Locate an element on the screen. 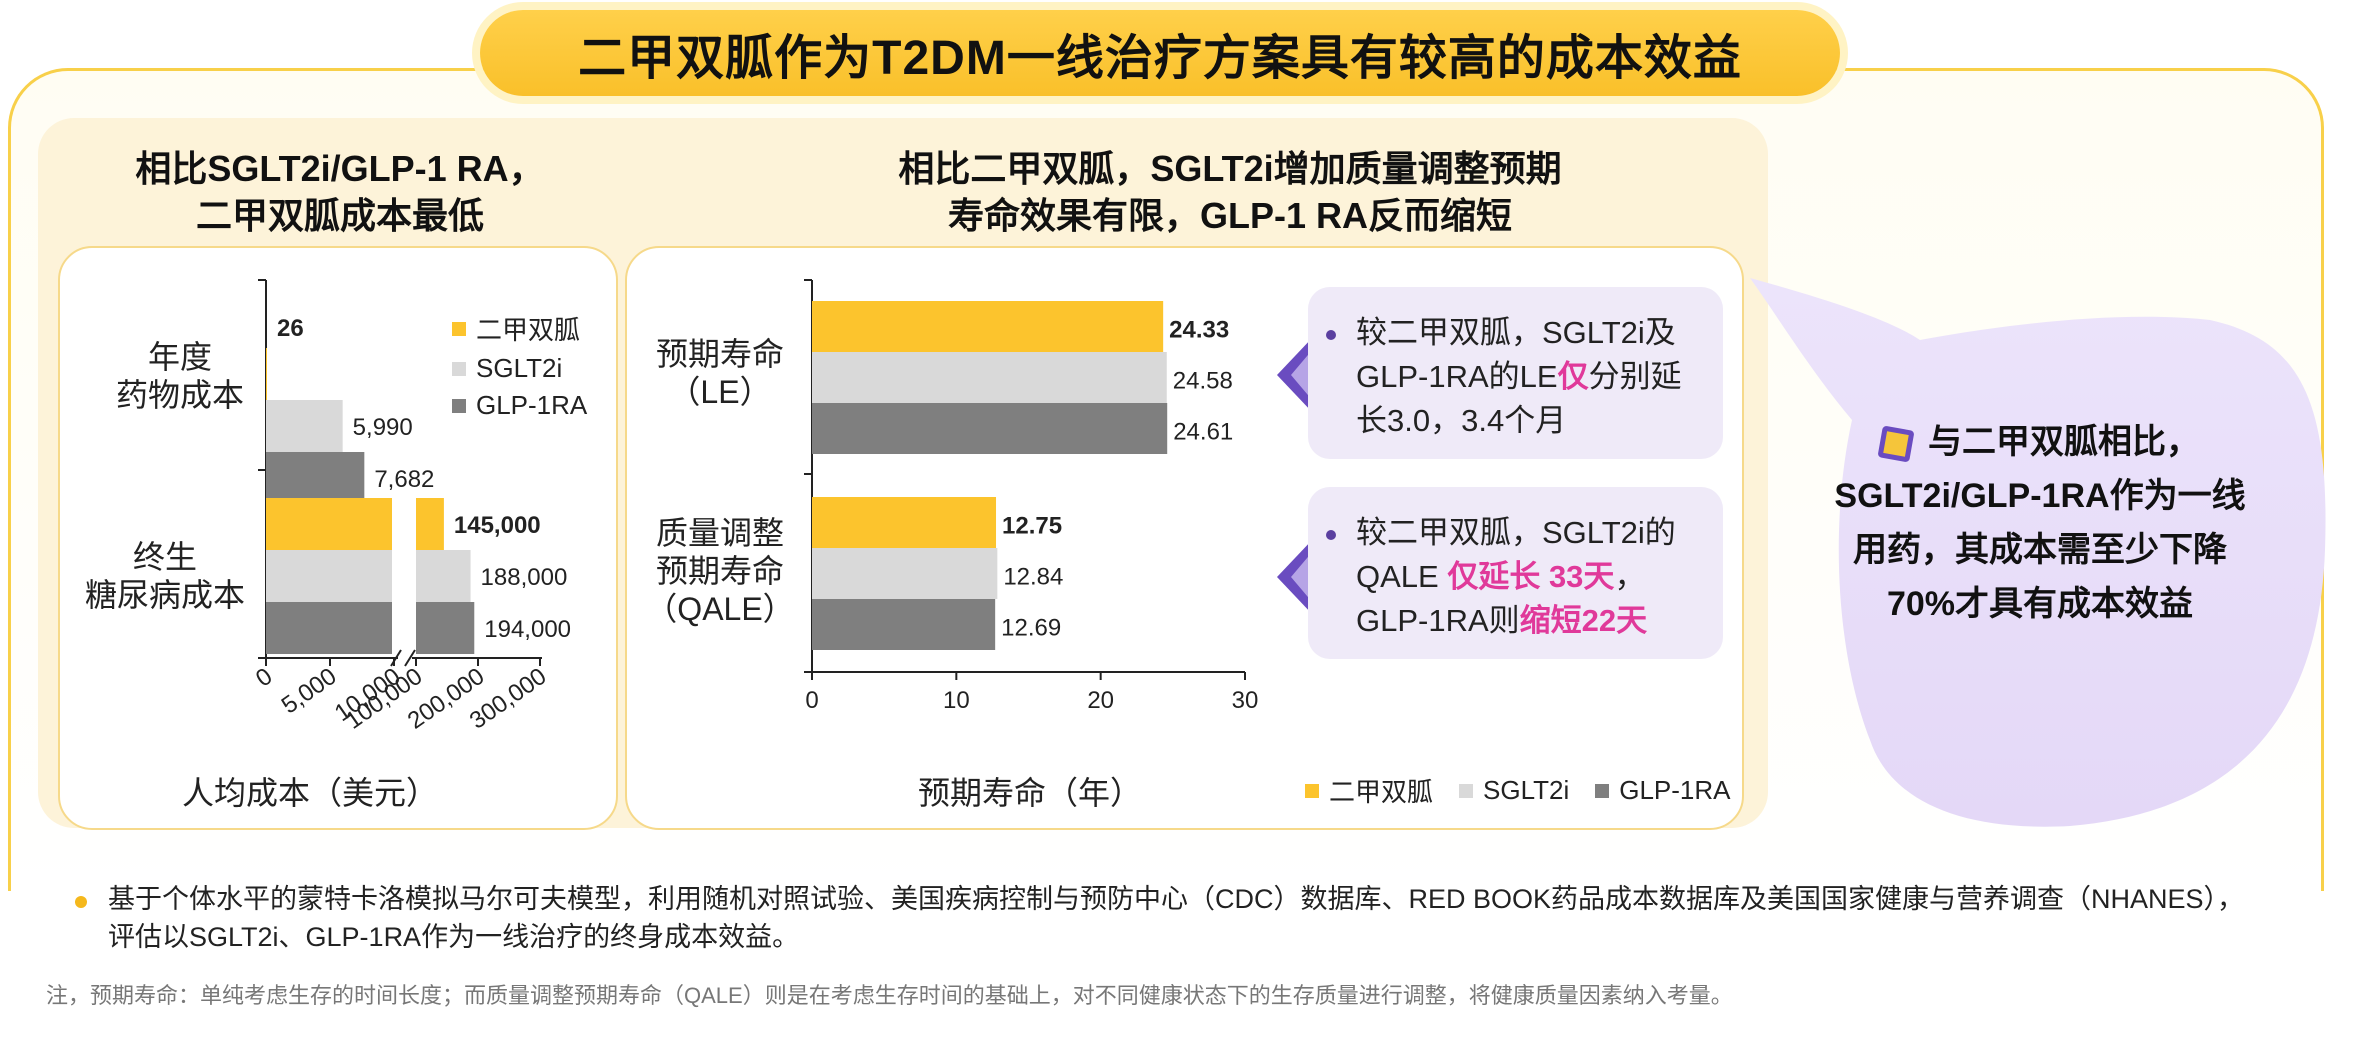  left-heading: 相比SGLT2i/GLP-1 RA， 二甲双胍成本最低 is located at coordinates (340, 192).